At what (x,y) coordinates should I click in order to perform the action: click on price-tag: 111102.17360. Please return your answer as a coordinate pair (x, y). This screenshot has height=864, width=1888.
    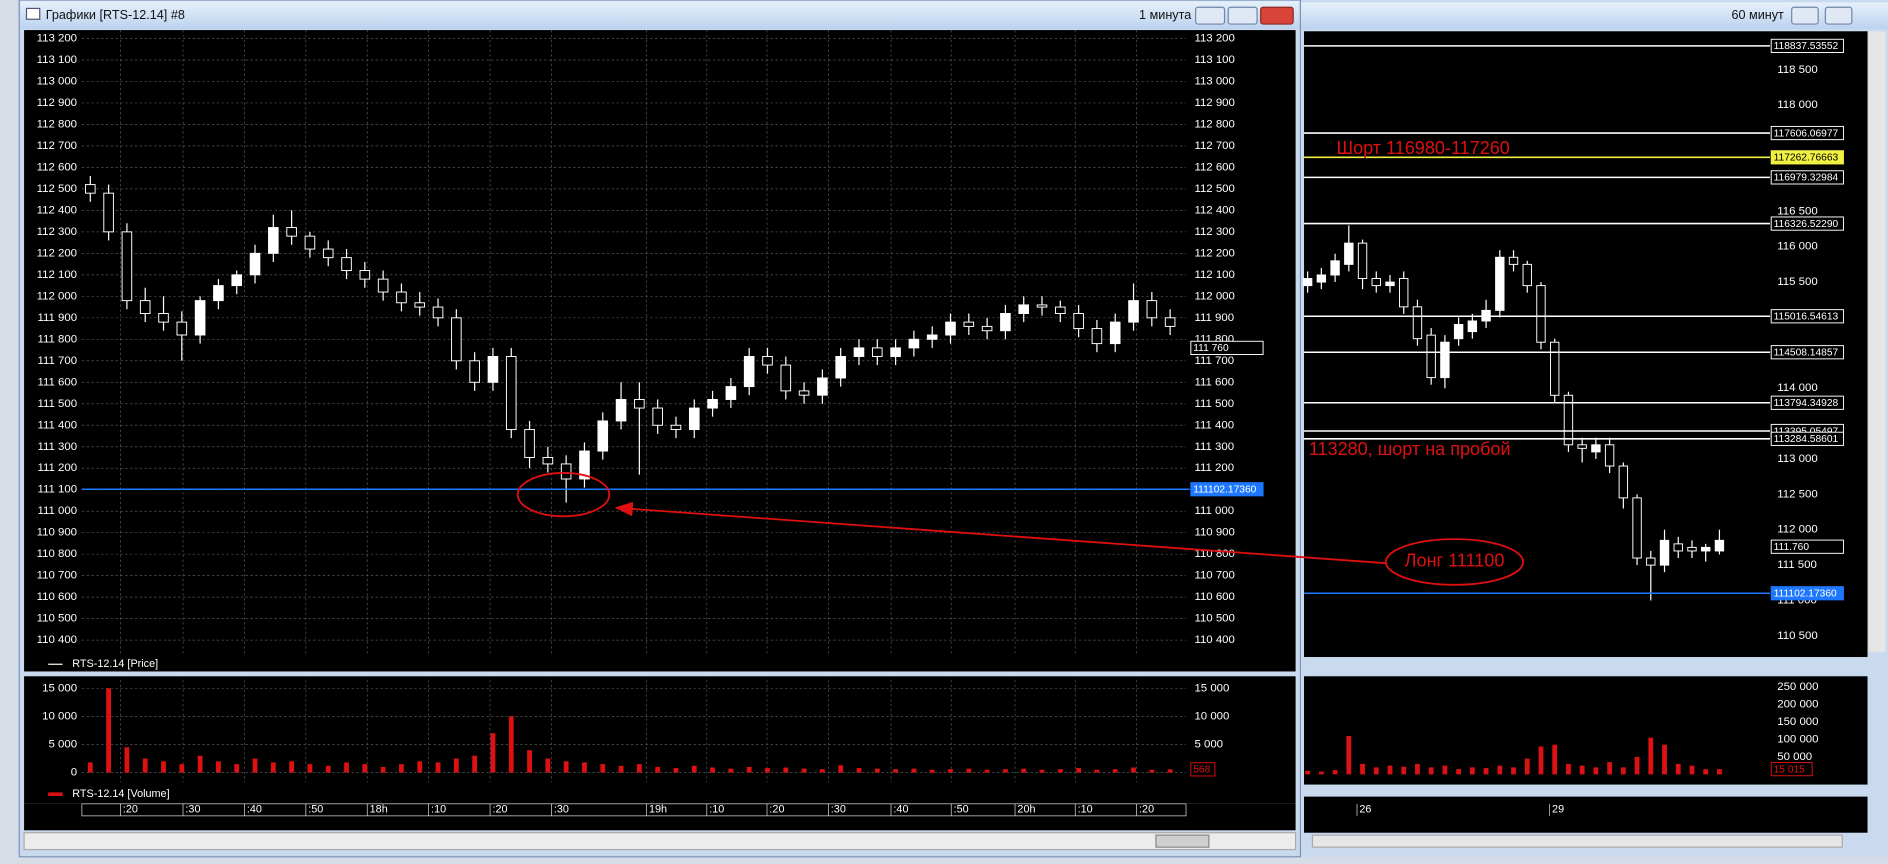
    Looking at the image, I should click on (1805, 594).